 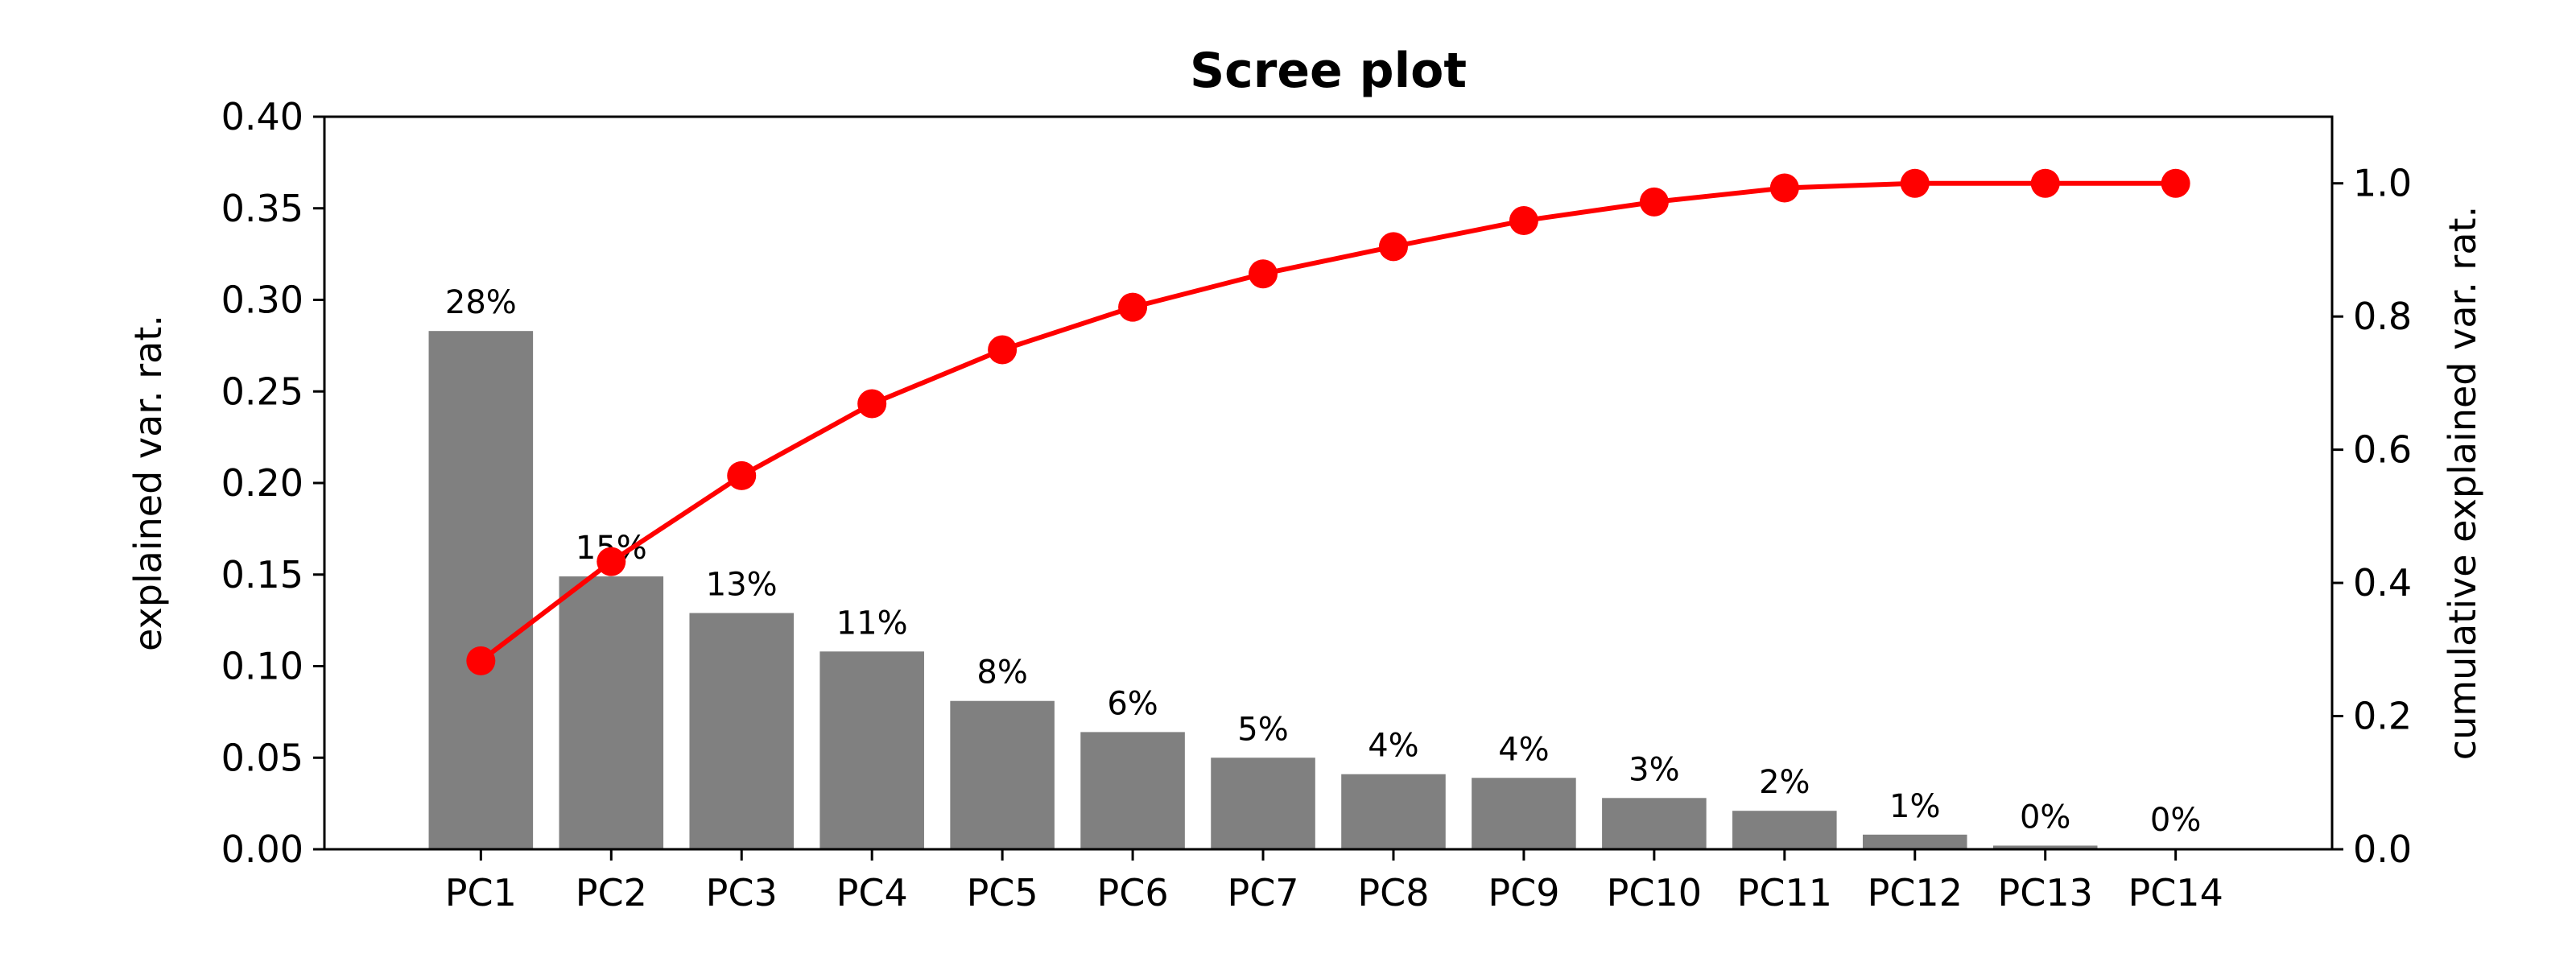 I want to click on bar-pc3, so click(x=742, y=731).